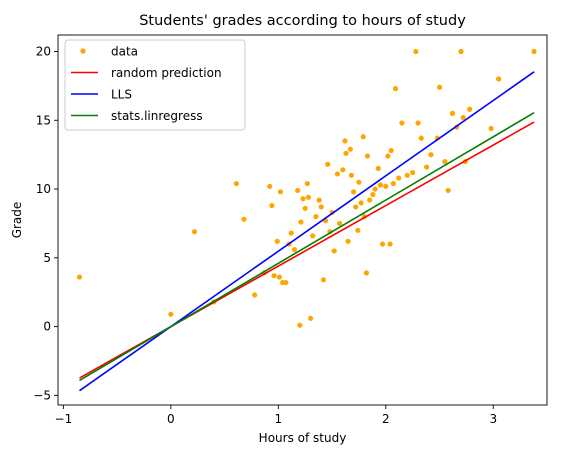 The width and height of the screenshot is (565, 455). I want to click on legend-box, so click(155, 85).